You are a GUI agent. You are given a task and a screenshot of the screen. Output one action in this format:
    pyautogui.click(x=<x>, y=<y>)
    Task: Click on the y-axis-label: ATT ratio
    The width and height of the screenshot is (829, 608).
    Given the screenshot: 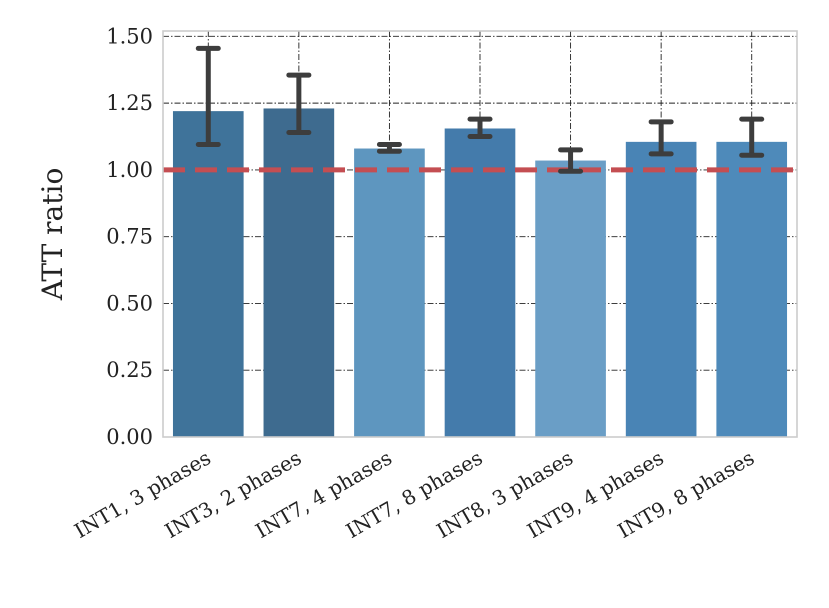 What is the action you would take?
    pyautogui.click(x=52, y=235)
    